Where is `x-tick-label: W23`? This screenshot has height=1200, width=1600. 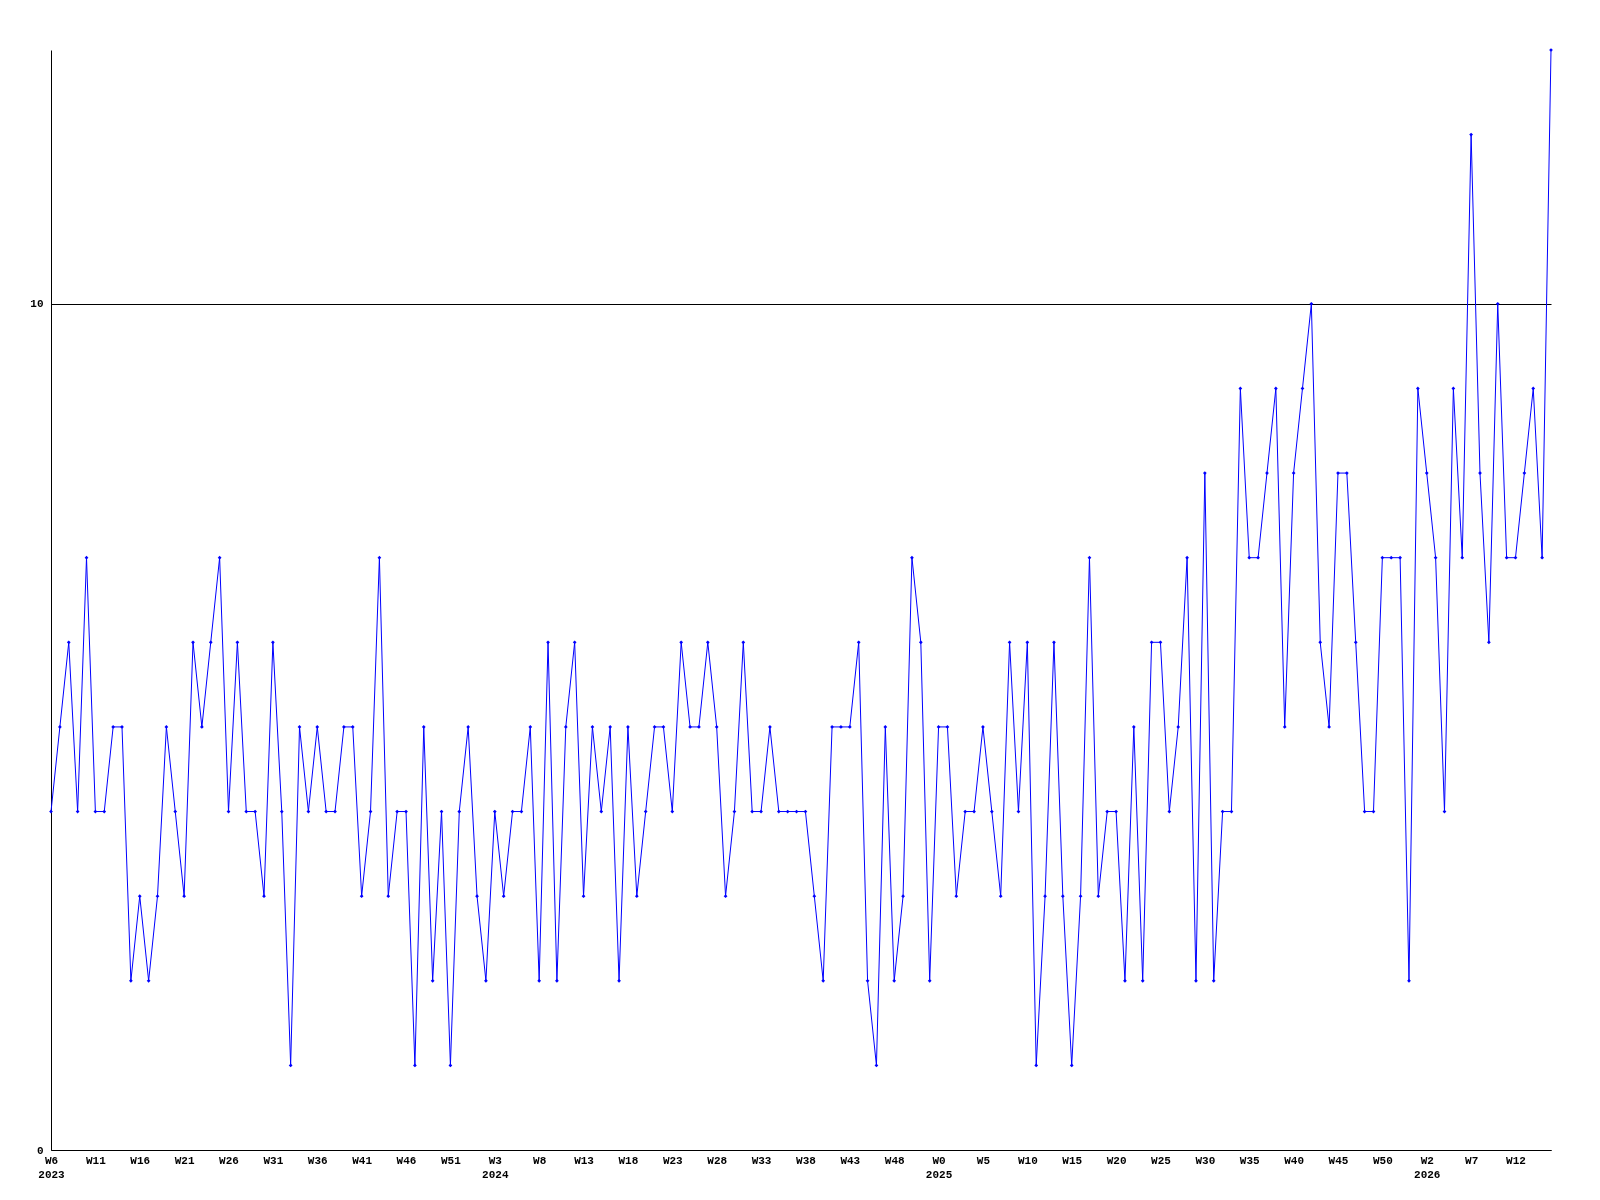
x-tick-label: W23 is located at coordinates (673, 1160).